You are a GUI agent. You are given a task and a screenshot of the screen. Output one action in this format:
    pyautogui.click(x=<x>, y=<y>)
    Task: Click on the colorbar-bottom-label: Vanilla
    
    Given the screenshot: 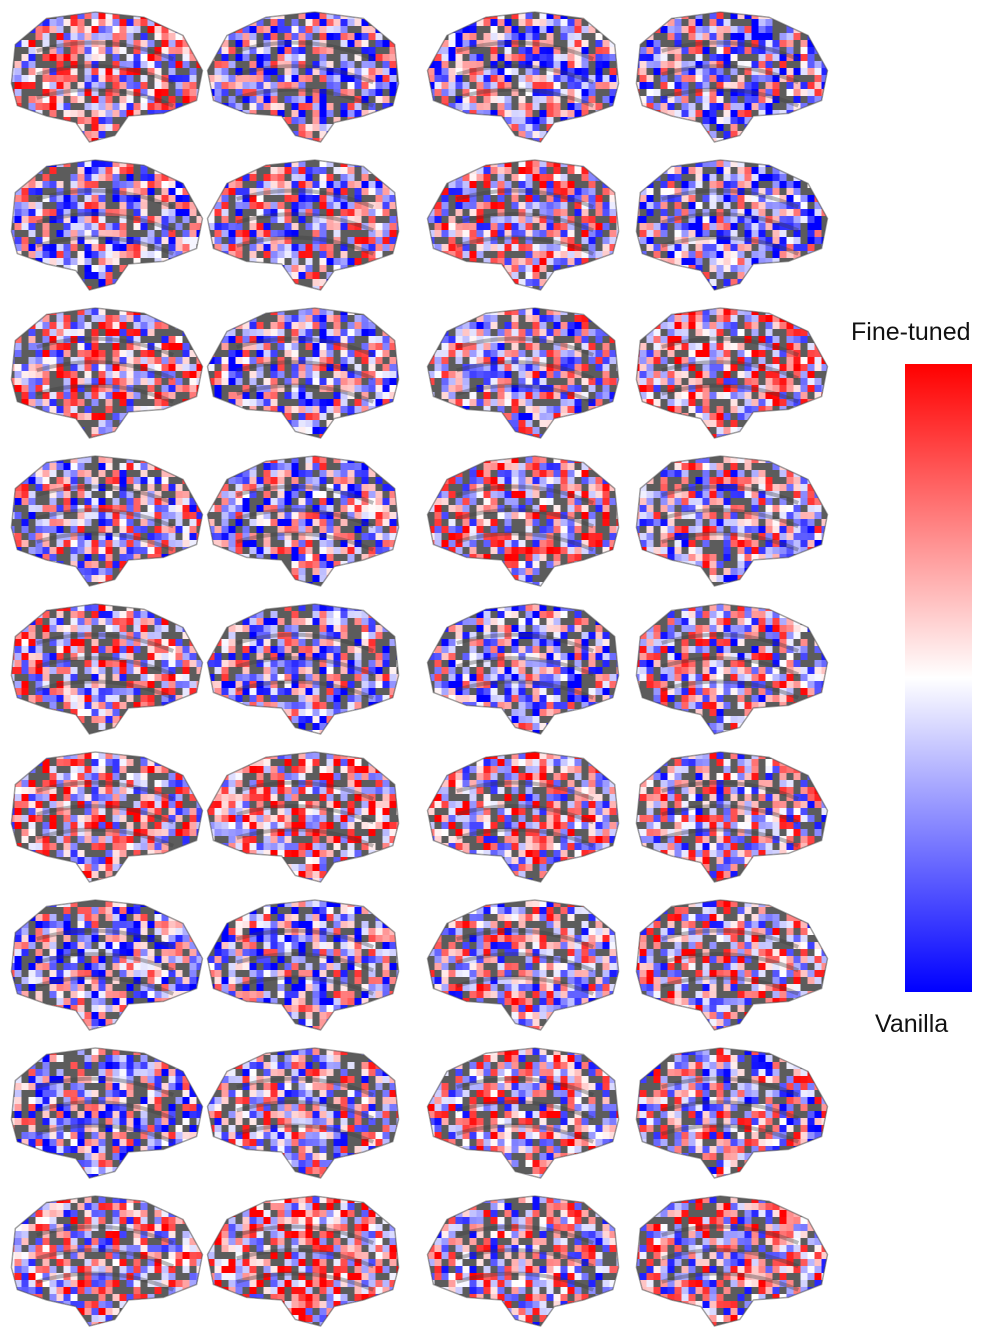 What is the action you would take?
    pyautogui.click(x=912, y=1024)
    